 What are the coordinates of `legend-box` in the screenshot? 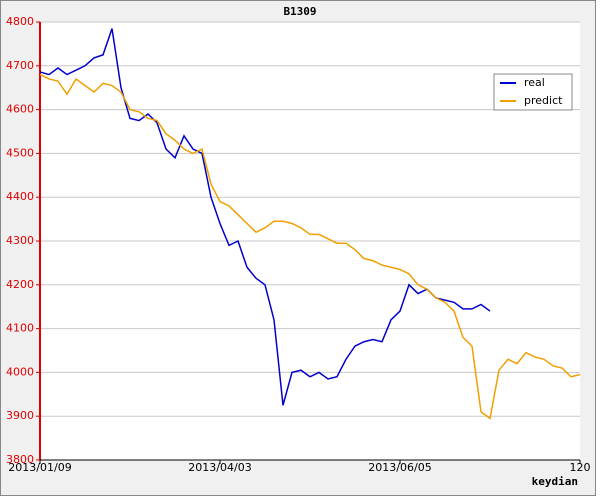 It's located at (533, 92).